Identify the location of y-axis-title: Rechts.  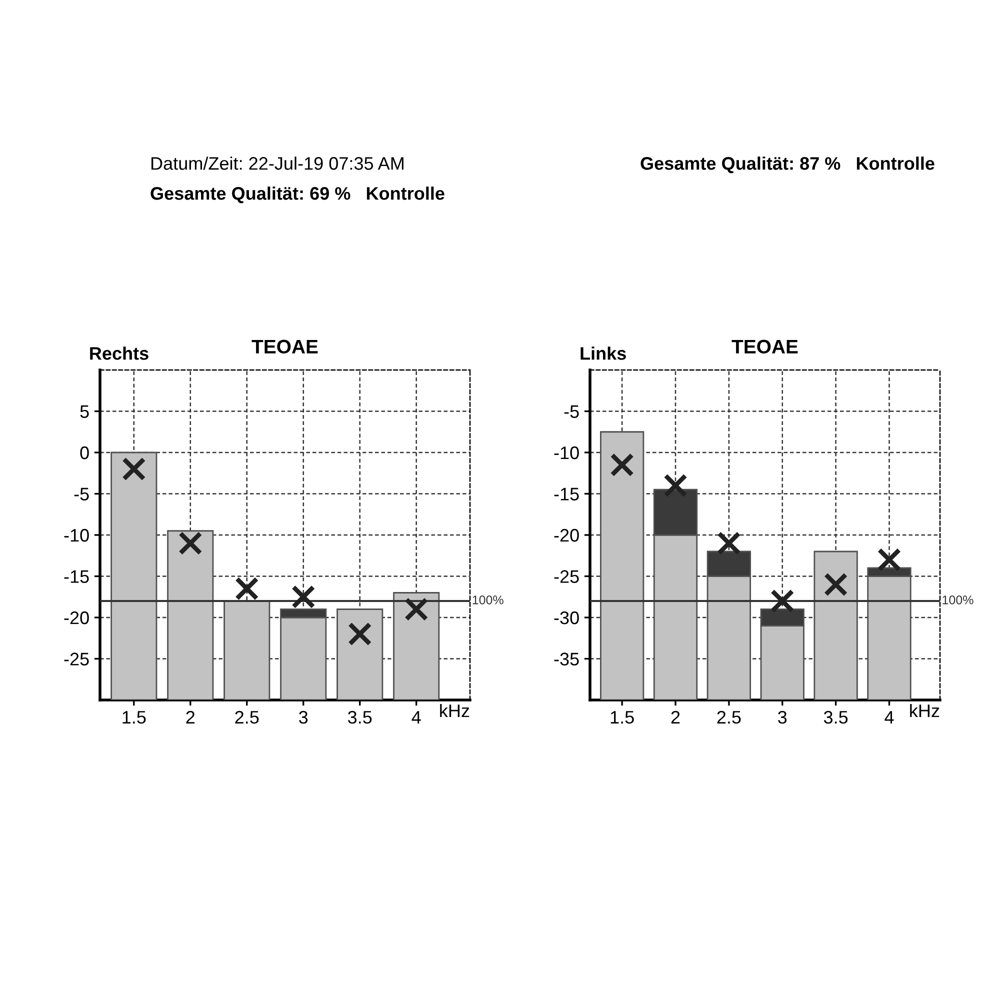
(119, 353).